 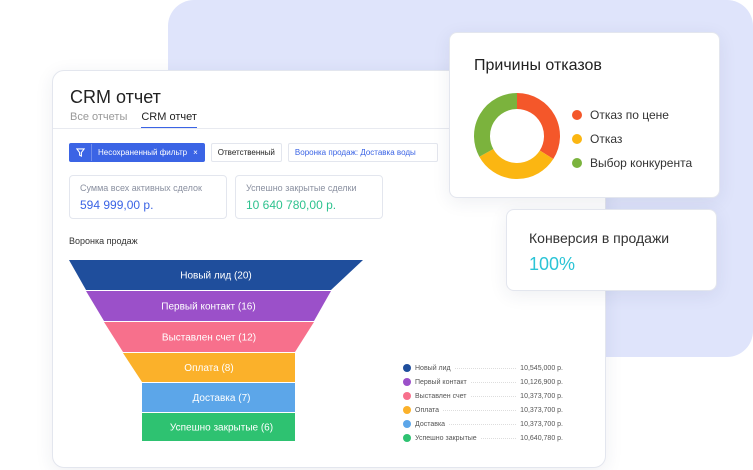 I want to click on divider, so click(x=329, y=128).